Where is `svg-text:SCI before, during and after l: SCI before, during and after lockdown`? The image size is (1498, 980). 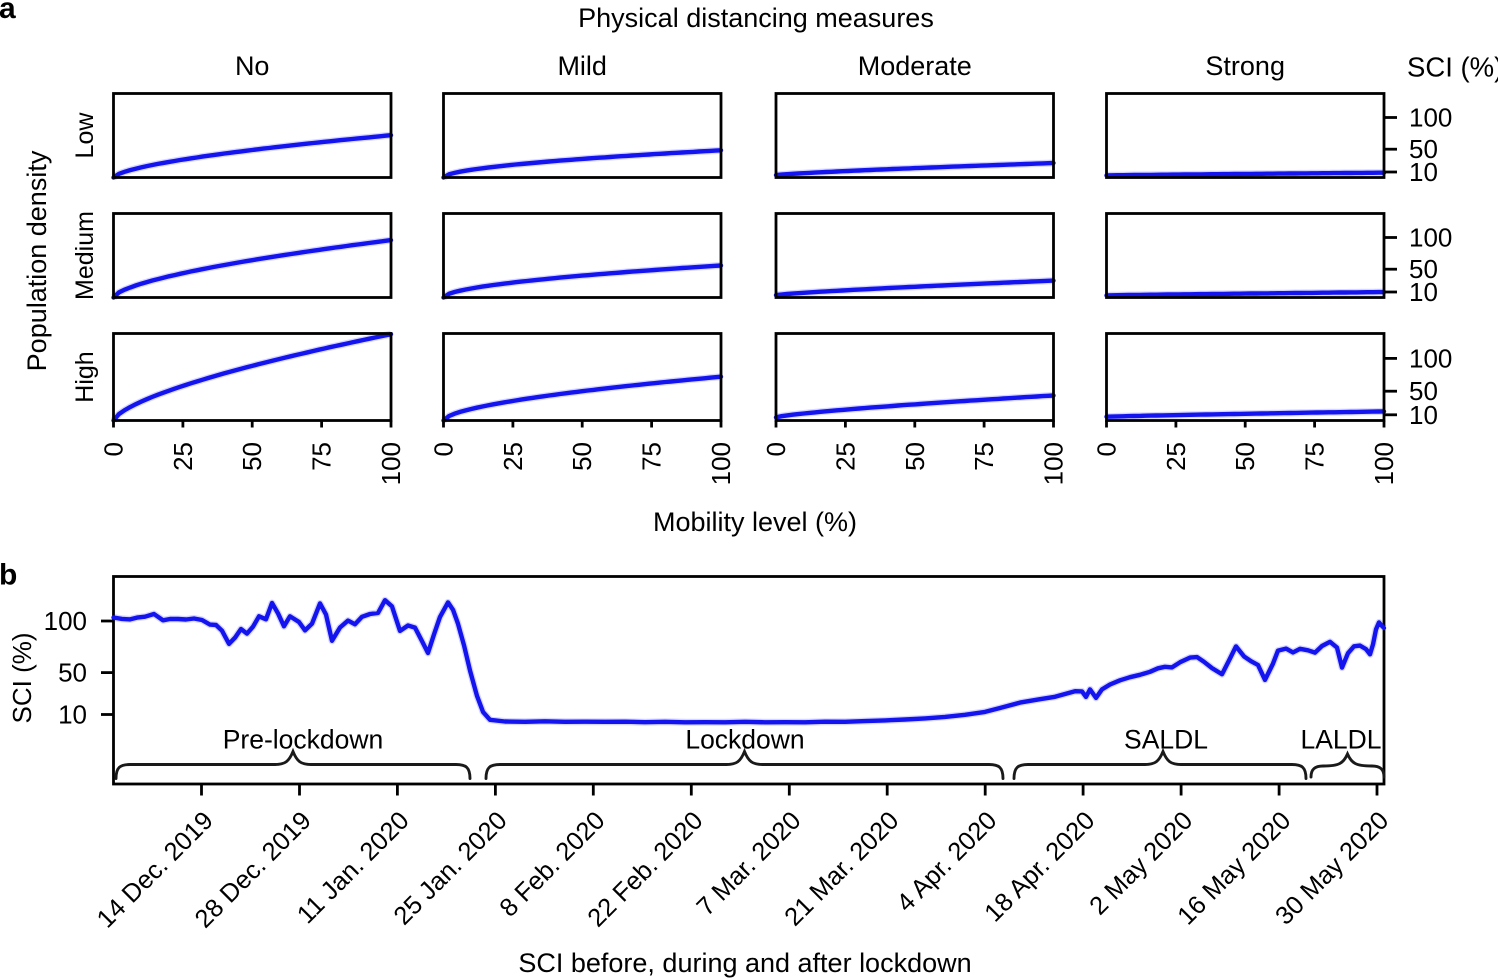
svg-text:SCI before, during and after l: SCI before, during and after lockdown is located at coordinates (744, 963).